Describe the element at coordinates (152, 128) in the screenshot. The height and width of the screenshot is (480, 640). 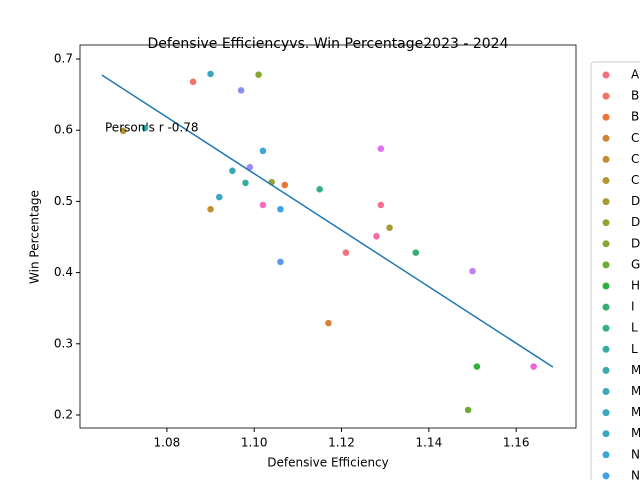
I see `annotation: Person's r -0.78` at that location.